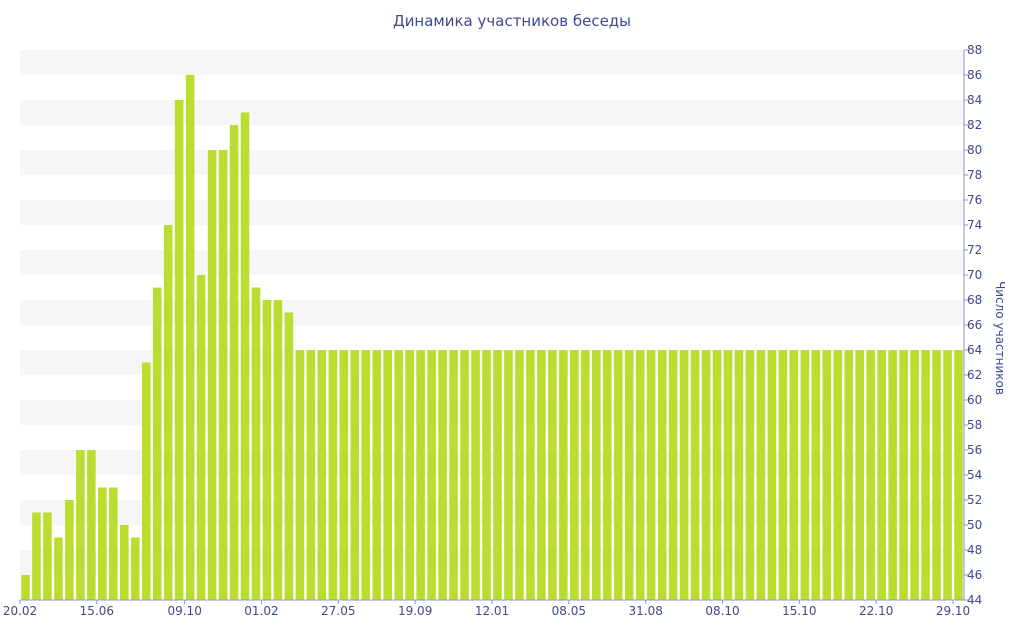 The image size is (1024, 640). I want to click on y-tick-label: 52, so click(974, 500).